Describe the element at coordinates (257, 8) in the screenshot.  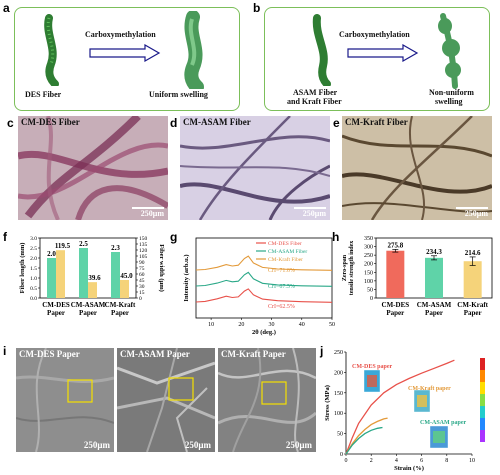
I see `panel-label-b: b` at that location.